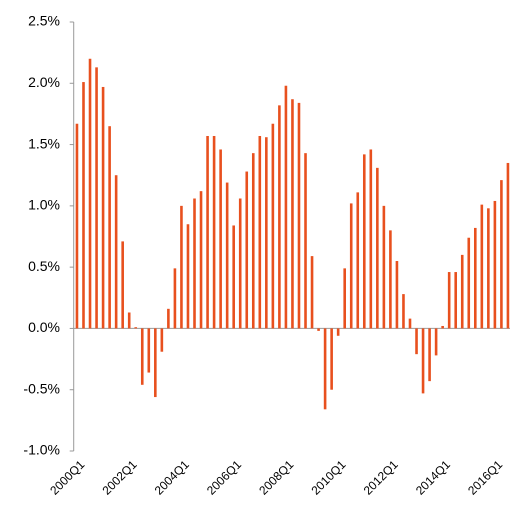 The image size is (510, 510). What do you see at coordinates (433, 477) in the screenshot?
I see `x-tick-label: 2014Q1` at bounding box center [433, 477].